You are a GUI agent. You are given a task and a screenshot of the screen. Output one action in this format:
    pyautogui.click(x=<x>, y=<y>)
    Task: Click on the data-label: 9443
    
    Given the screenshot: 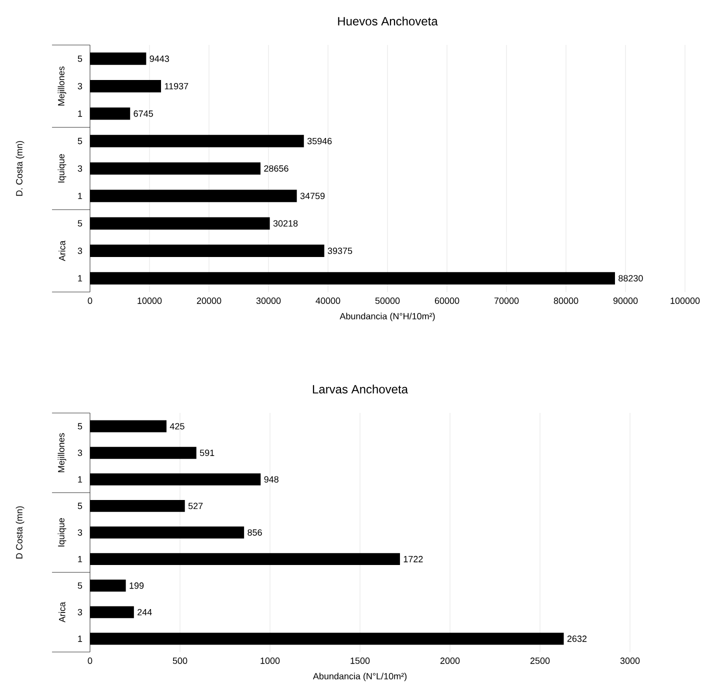 What is the action you would take?
    pyautogui.click(x=160, y=59)
    